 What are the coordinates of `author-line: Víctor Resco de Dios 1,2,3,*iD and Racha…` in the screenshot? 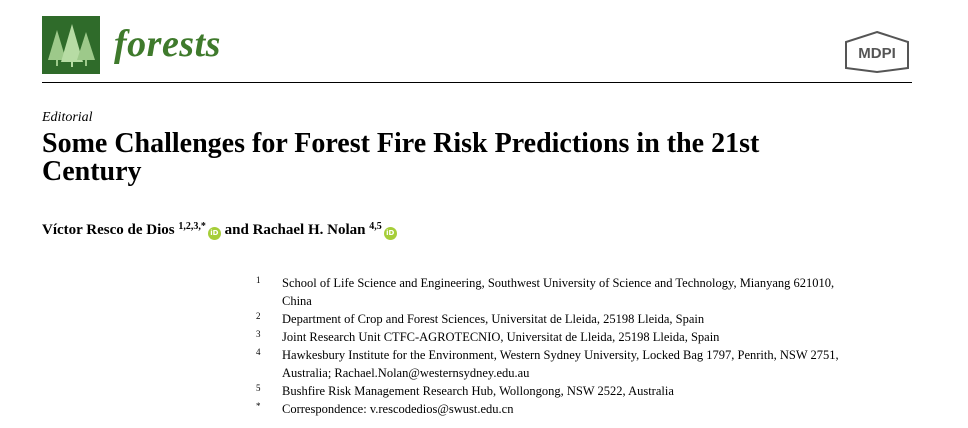 It's located at (219, 231).